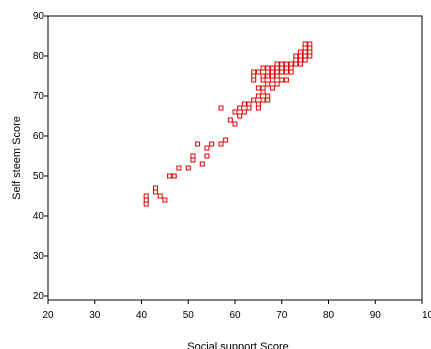 This screenshot has width=431, height=349. What do you see at coordinates (329, 315) in the screenshot?
I see `x-tick-label: 80` at bounding box center [329, 315].